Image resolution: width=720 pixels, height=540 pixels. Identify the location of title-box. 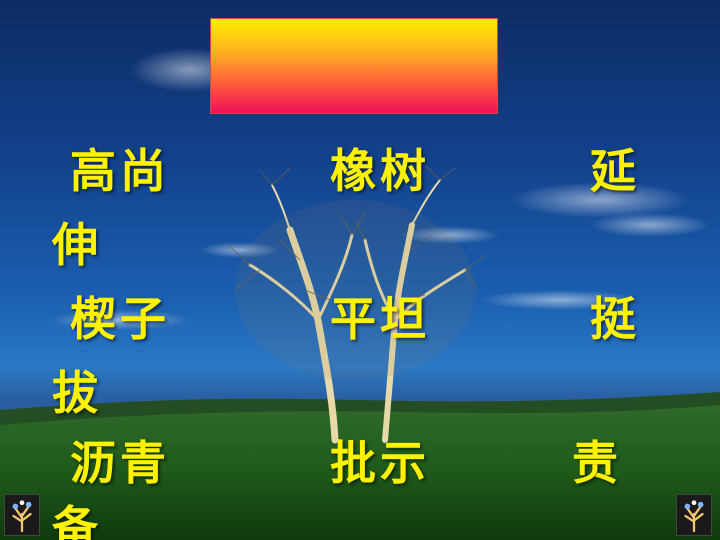
(354, 66).